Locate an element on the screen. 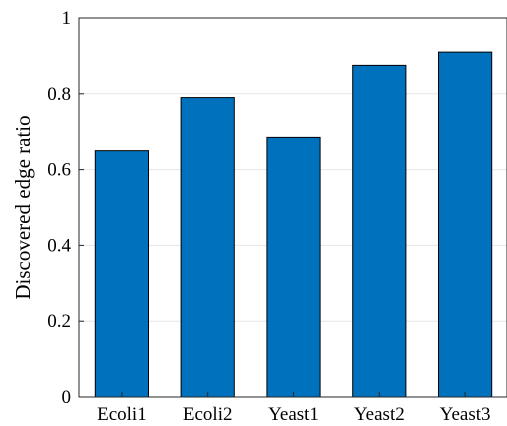  bar-ecoli1 is located at coordinates (121, 274).